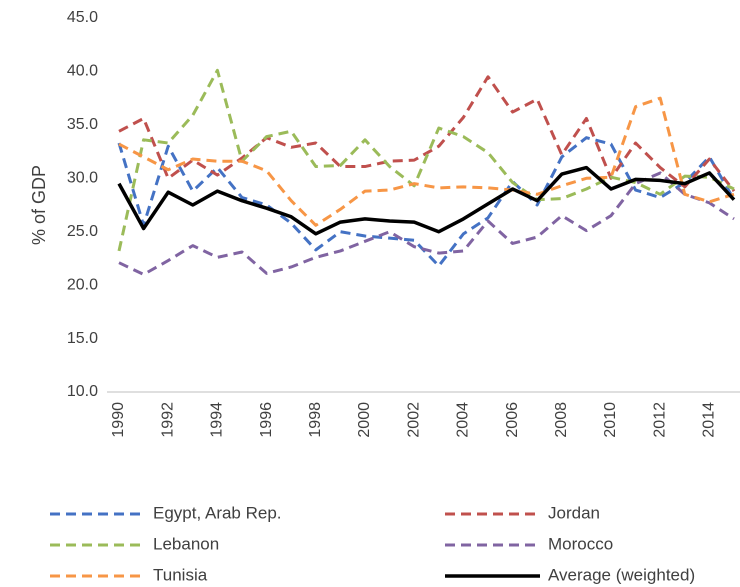 Image resolution: width=740 pixels, height=587 pixels. What do you see at coordinates (621, 574) in the screenshot?
I see `legend-label: Average (weighted)` at bounding box center [621, 574].